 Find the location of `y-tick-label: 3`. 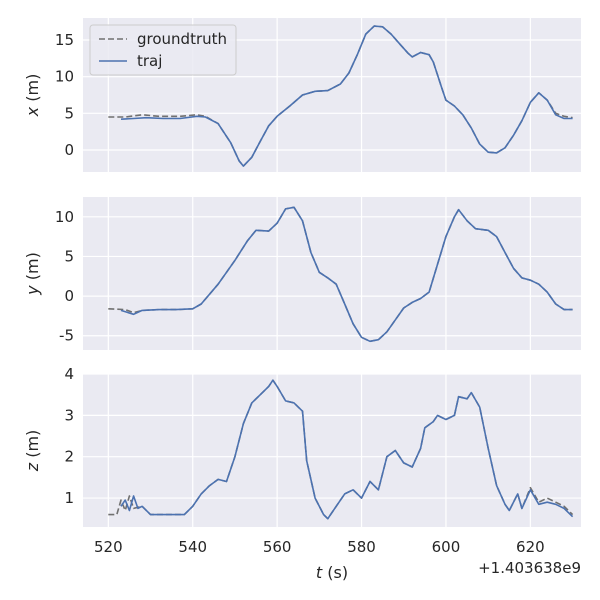

y-tick-label: 3 is located at coordinates (69, 415).